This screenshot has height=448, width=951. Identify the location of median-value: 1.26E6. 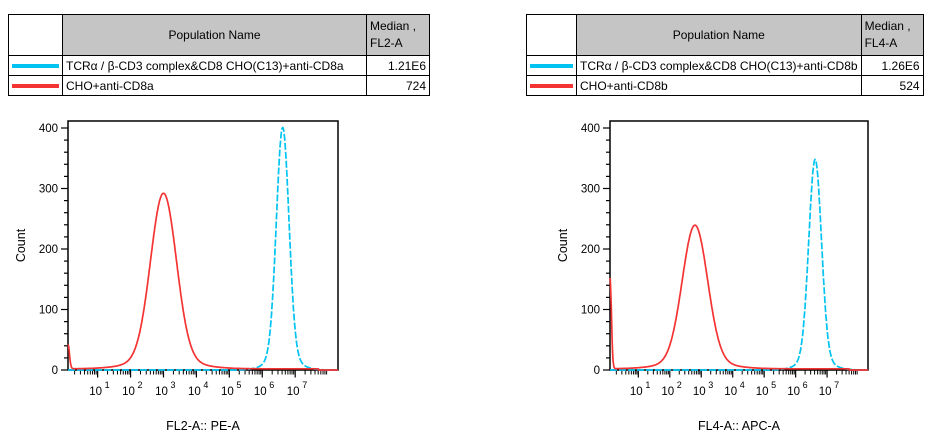
(892, 65).